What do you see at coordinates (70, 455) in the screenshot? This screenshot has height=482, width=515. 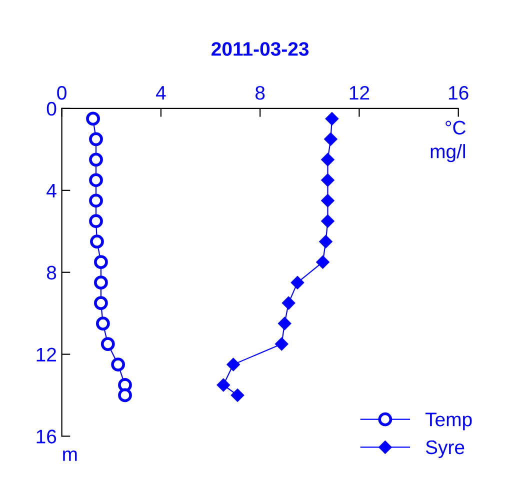 I see `text: m` at bounding box center [70, 455].